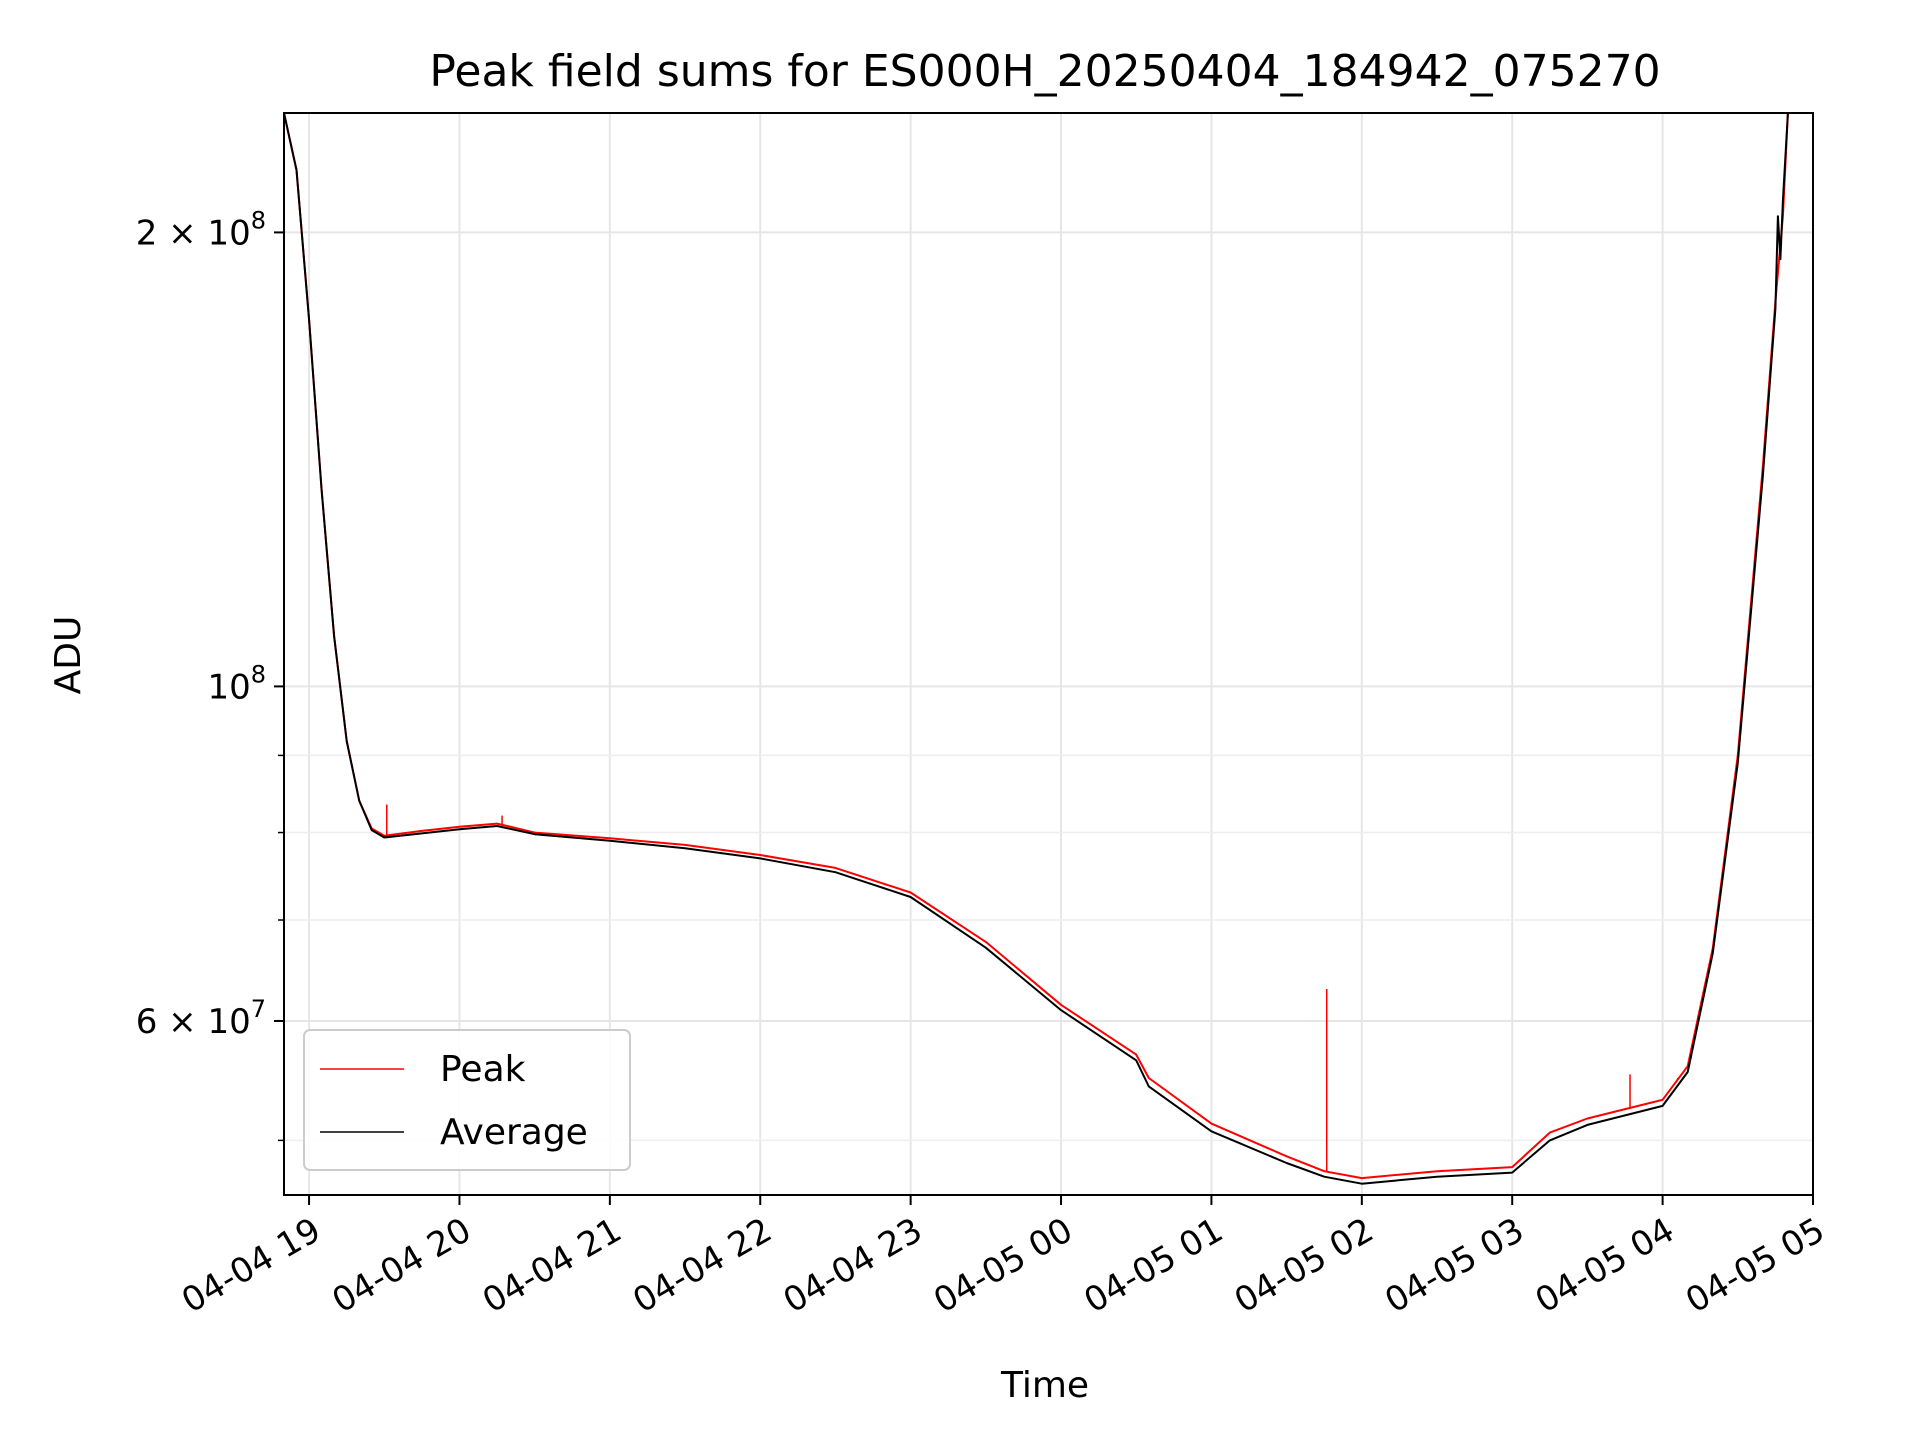 Image resolution: width=1920 pixels, height=1440 pixels. What do you see at coordinates (251, 1265) in the screenshot?
I see `x-tick-label: 04-04 19` at bounding box center [251, 1265].